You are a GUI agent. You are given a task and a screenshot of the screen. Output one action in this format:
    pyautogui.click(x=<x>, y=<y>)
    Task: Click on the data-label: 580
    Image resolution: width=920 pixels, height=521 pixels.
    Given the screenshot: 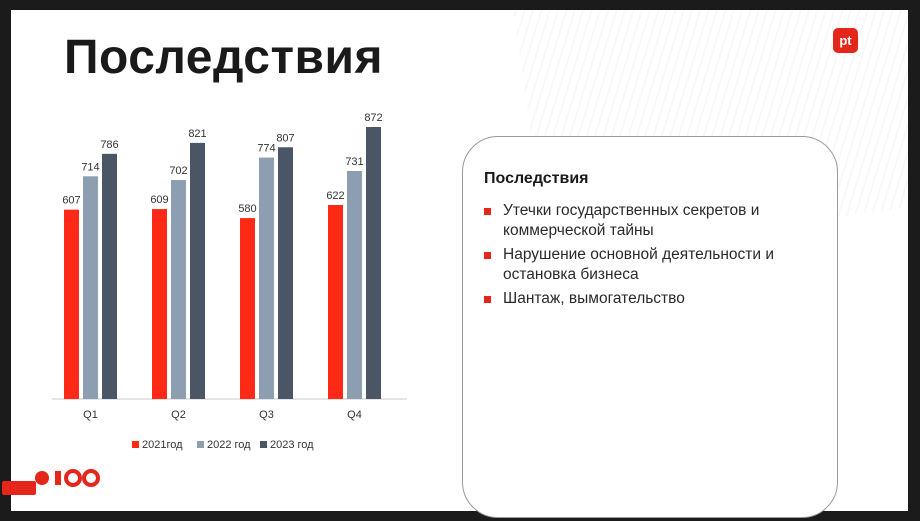 What is the action you would take?
    pyautogui.click(x=247, y=209)
    